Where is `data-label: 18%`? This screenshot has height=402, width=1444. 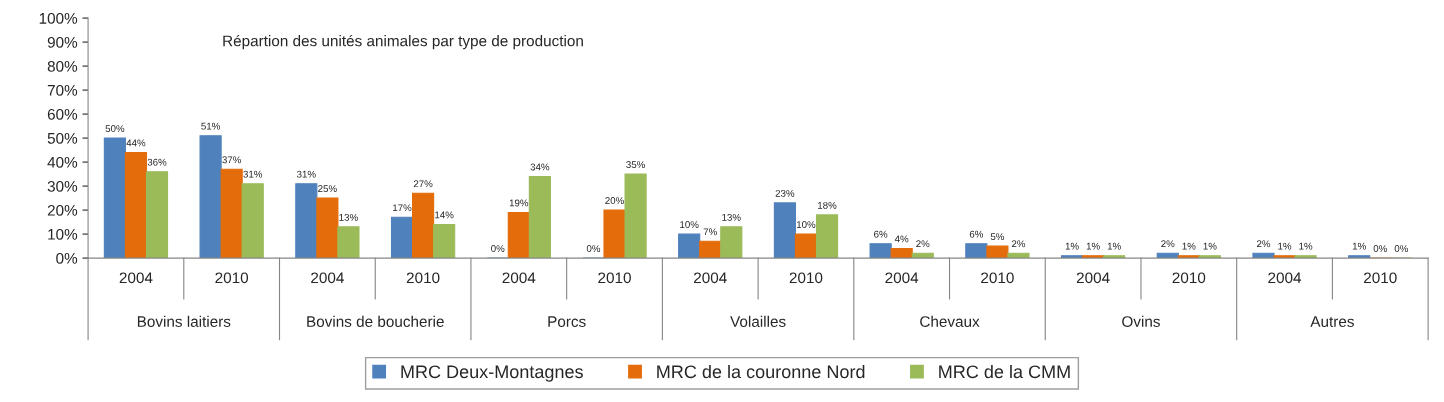 data-label: 18% is located at coordinates (827, 205).